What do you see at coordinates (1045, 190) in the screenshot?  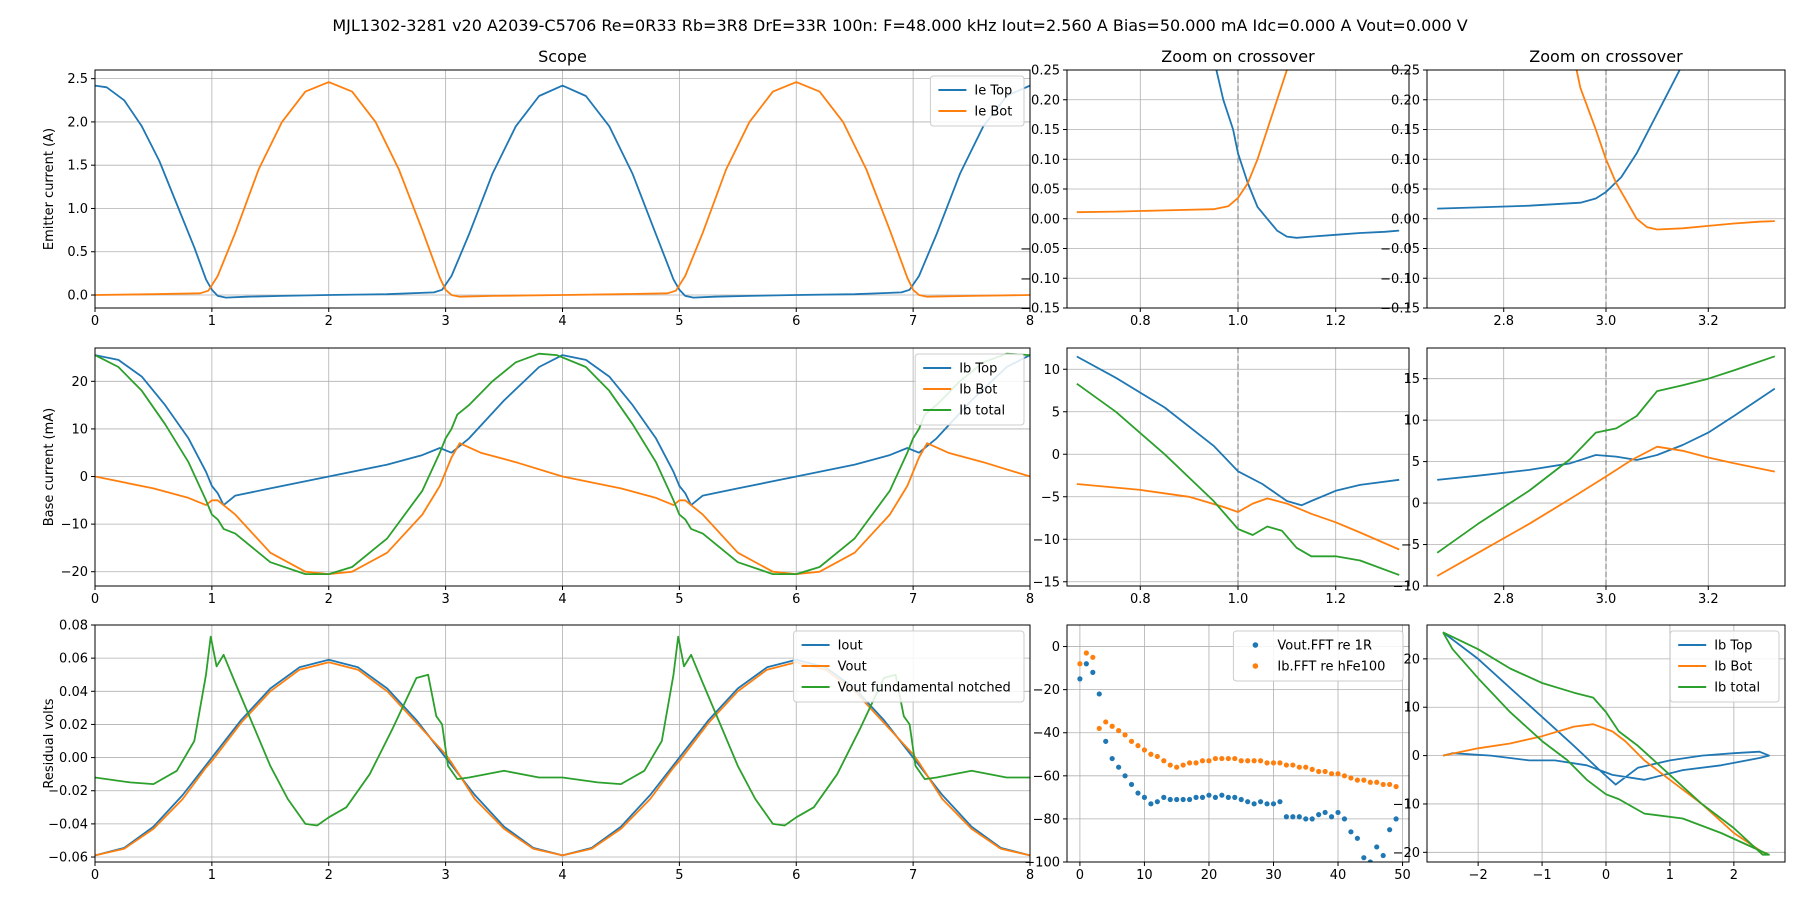 I see `y-tick-label: 0.05` at bounding box center [1045, 190].